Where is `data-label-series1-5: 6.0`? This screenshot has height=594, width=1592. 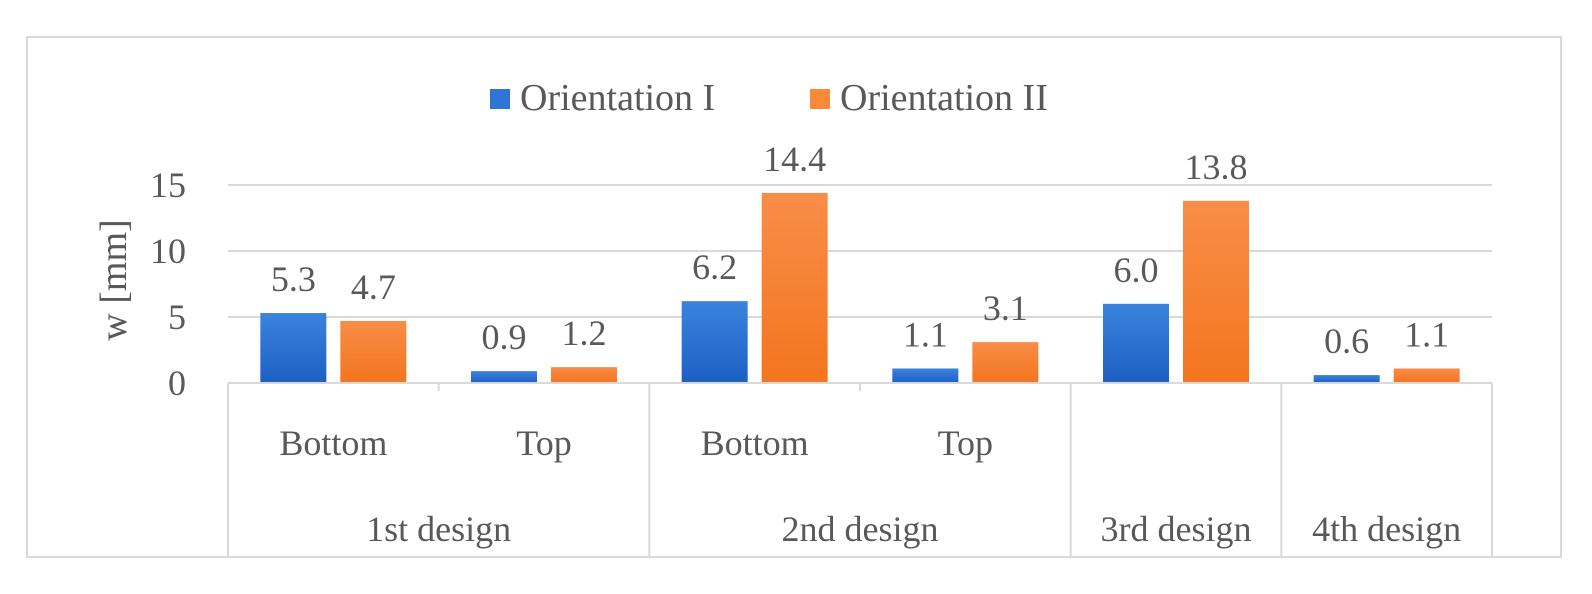
data-label-series1-5: 6.0 is located at coordinates (1136, 270).